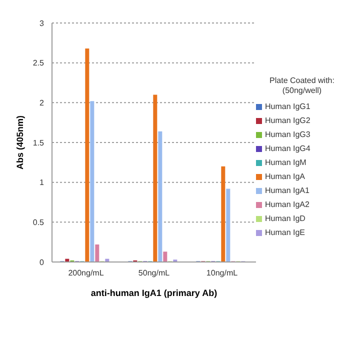  What do you see at coordinates (222, 273) in the screenshot?
I see `x-tick-label: 10ng/mL` at bounding box center [222, 273].